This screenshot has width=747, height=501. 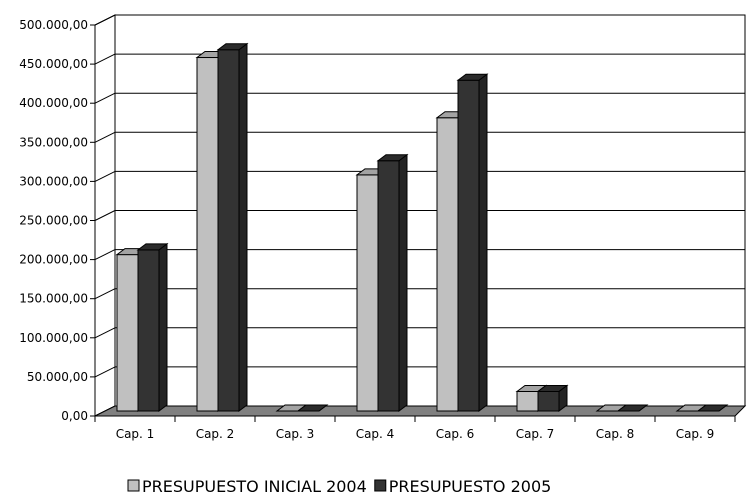 What do you see at coordinates (695, 434) in the screenshot?
I see `x-tick-label: Cap. 9` at bounding box center [695, 434].